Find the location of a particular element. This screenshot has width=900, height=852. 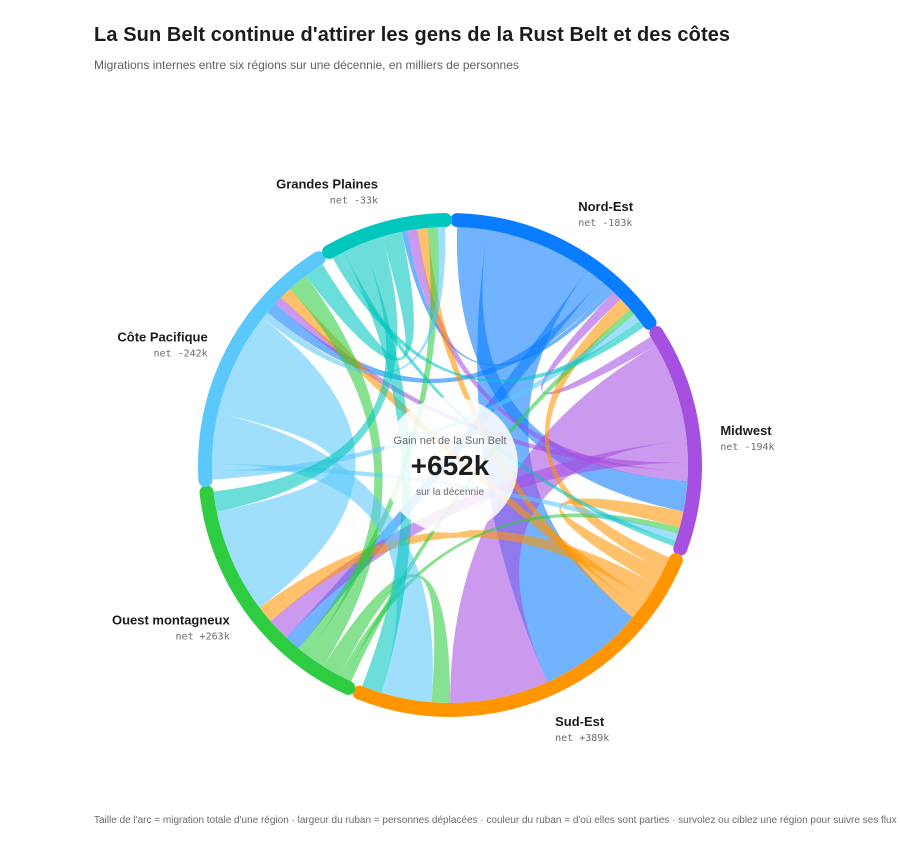

center-disc is located at coordinates (450, 465).